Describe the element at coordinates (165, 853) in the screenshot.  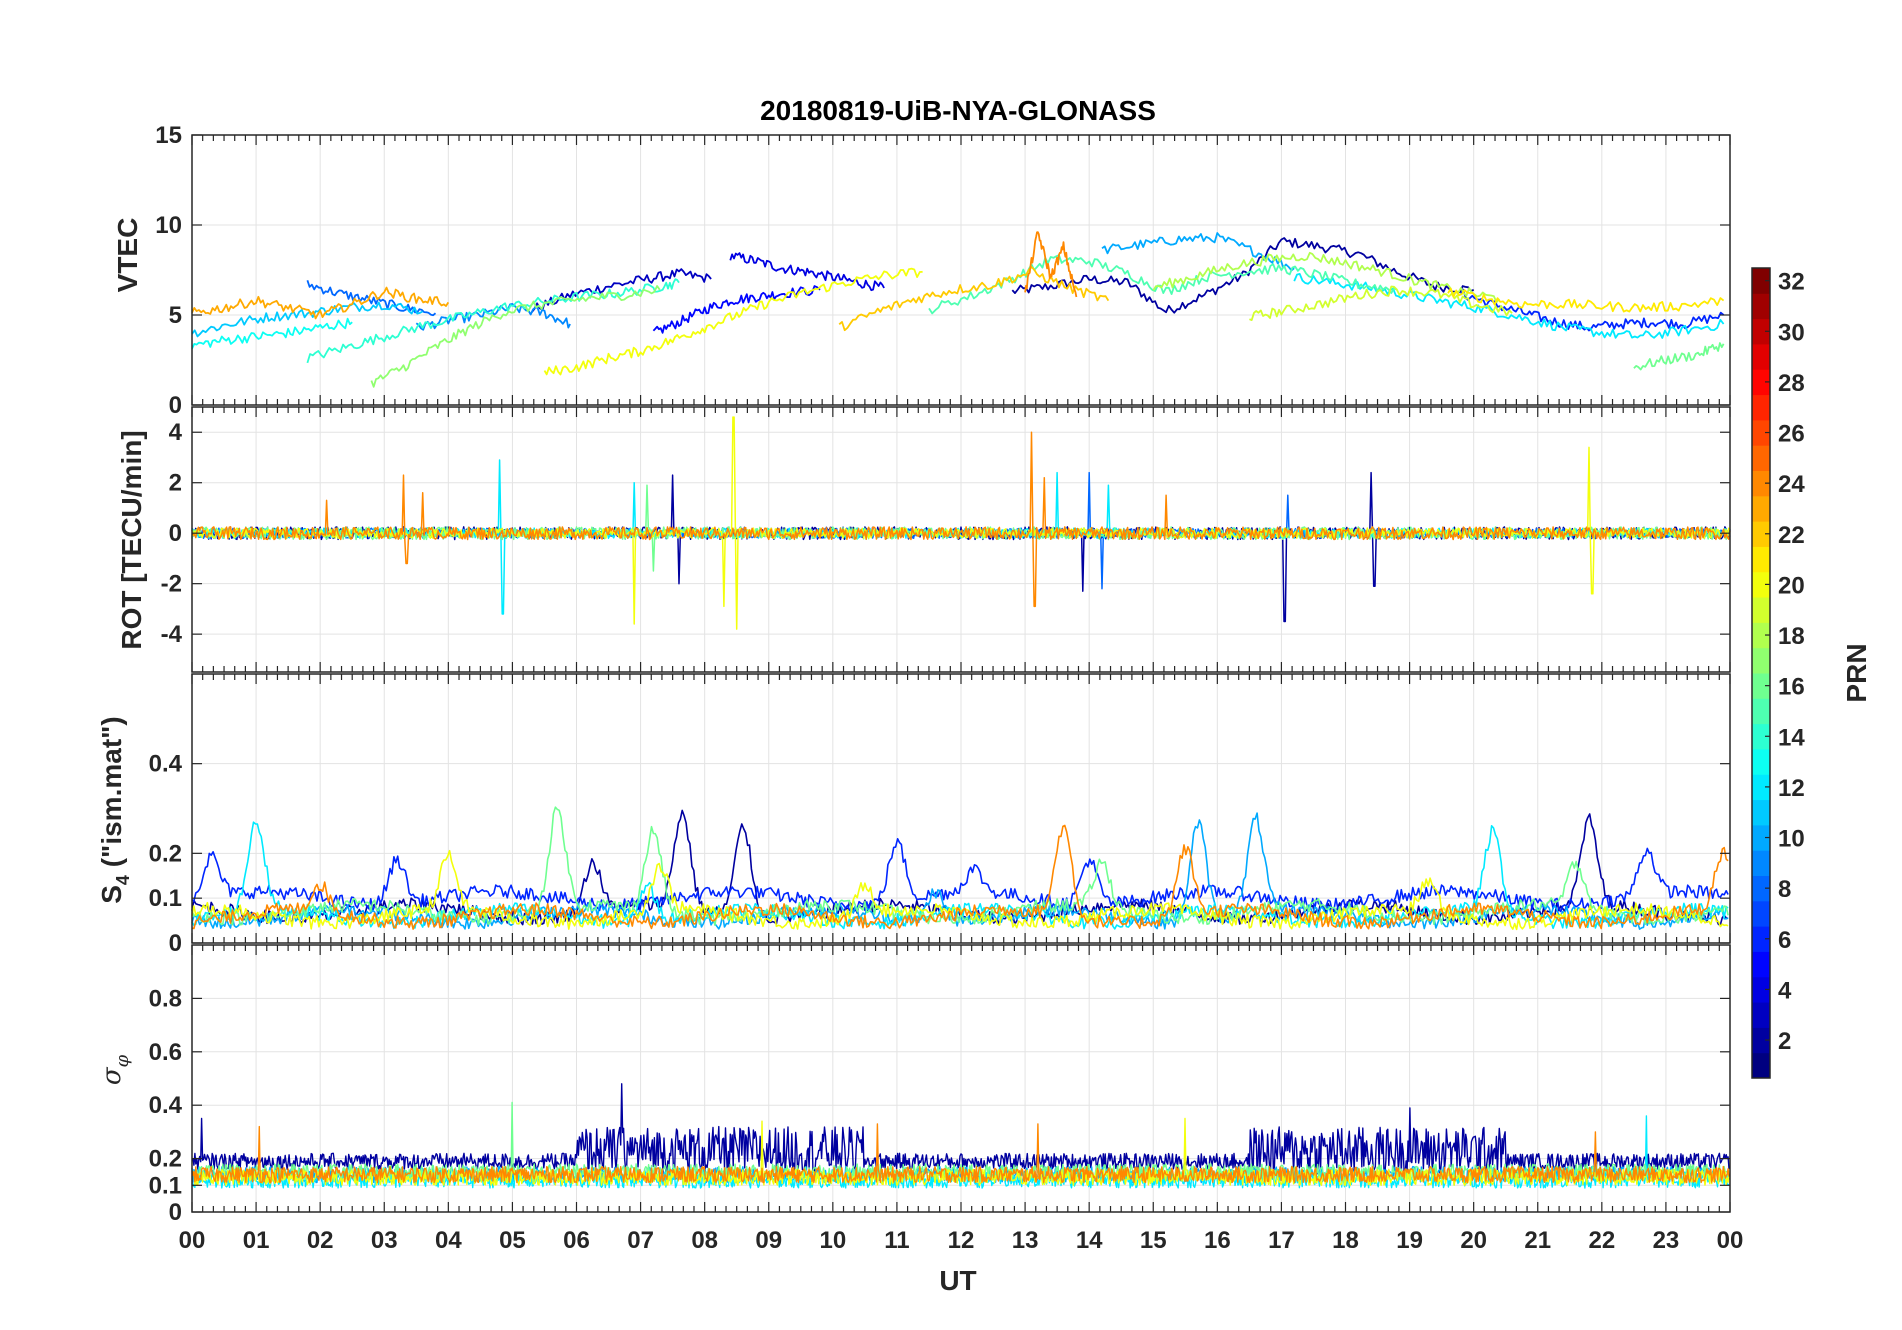
I see `s4-ytick-label: 0.2` at that location.